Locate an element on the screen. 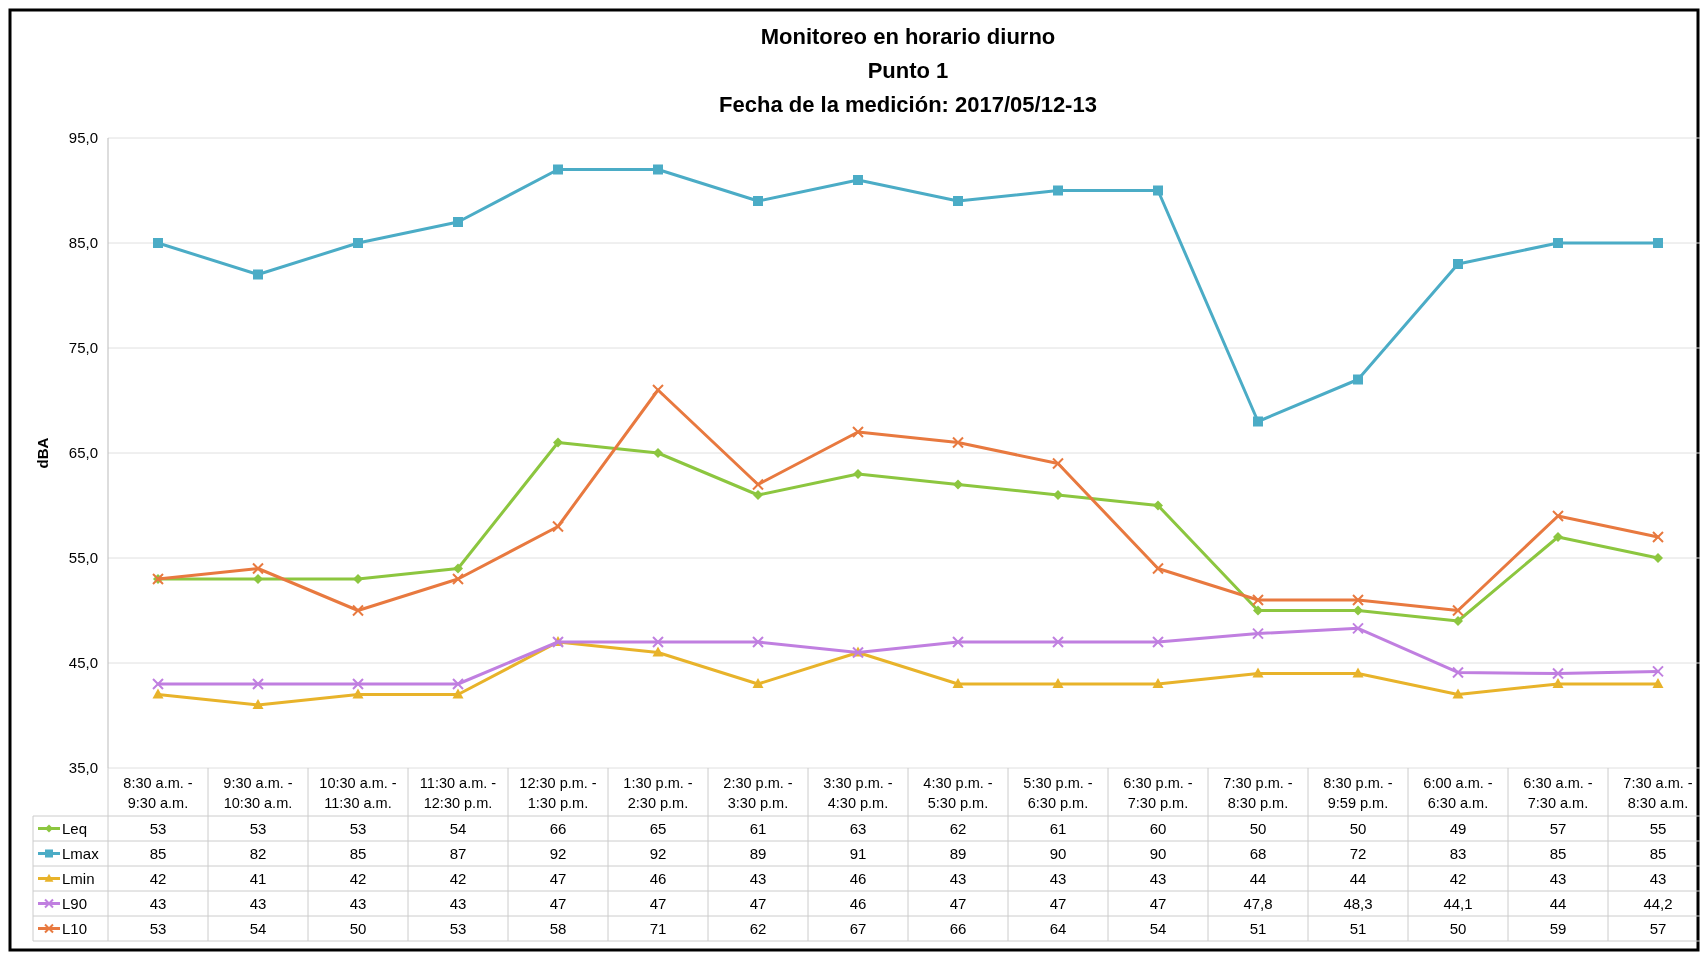  x-tick-label: 11:30 a.m. - 12:30 p.m. is located at coordinates (458, 793).